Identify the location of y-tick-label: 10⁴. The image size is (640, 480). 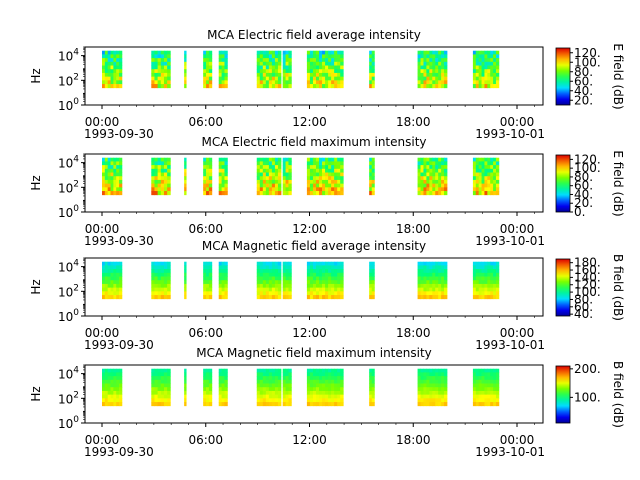
(68, 374).